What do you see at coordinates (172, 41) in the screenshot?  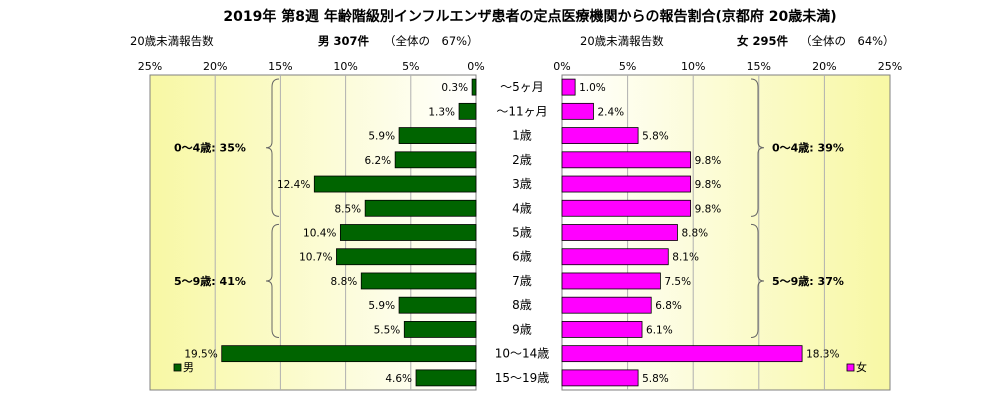 I see `left-subtitle-label: 20歳未満報告数` at bounding box center [172, 41].